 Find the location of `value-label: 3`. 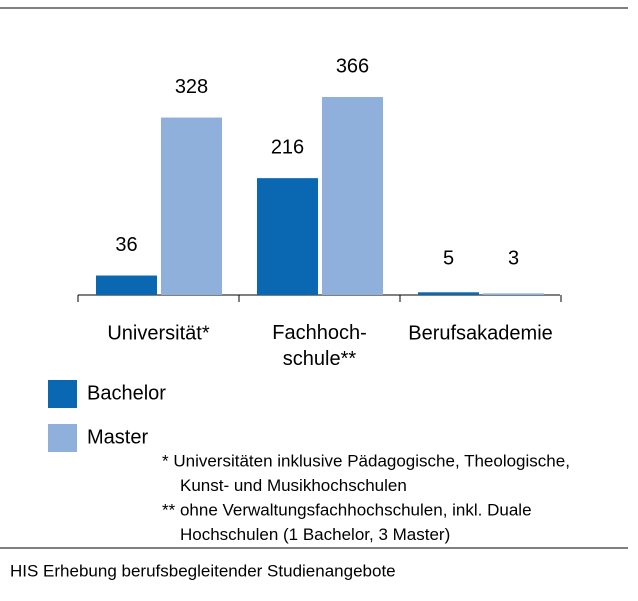

value-label: 3 is located at coordinates (513, 258).